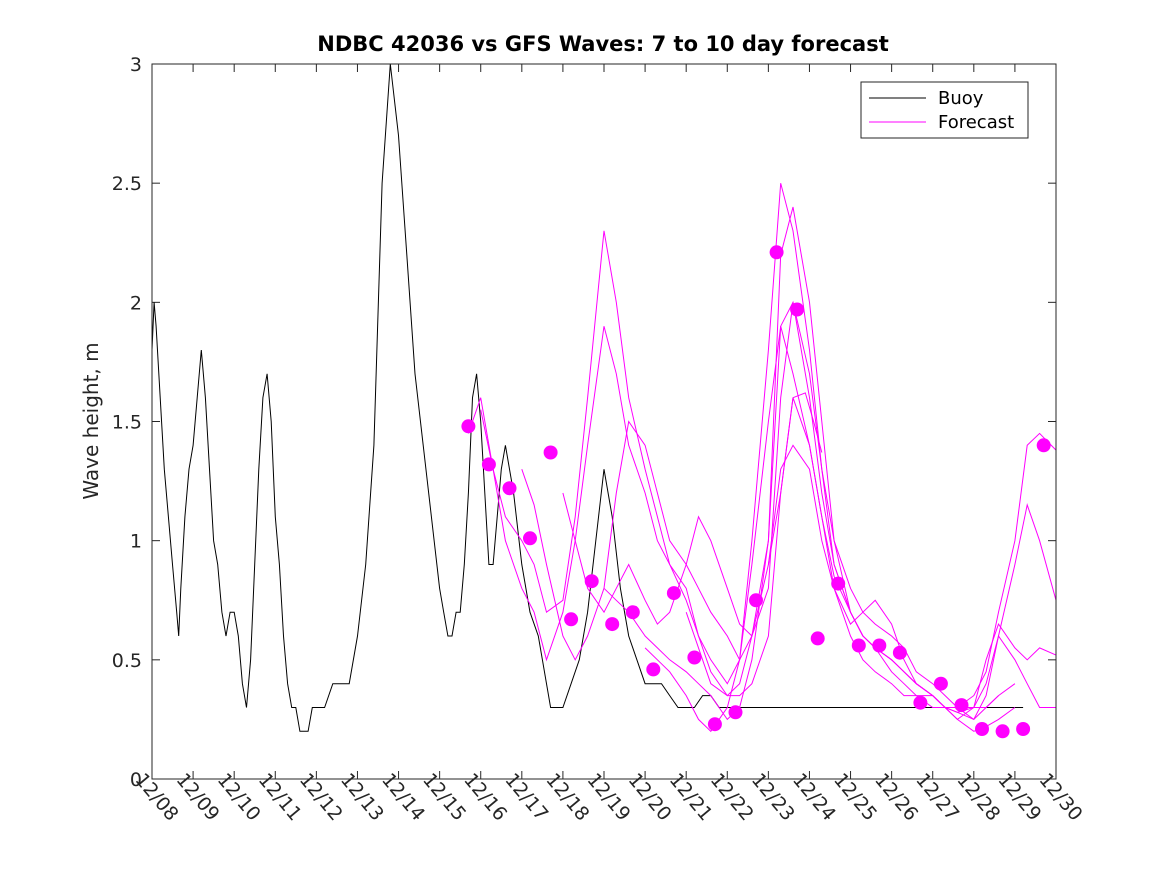 The image size is (1167, 875). What do you see at coordinates (91, 420) in the screenshot?
I see `y-axis-label: Wave height, m` at bounding box center [91, 420].